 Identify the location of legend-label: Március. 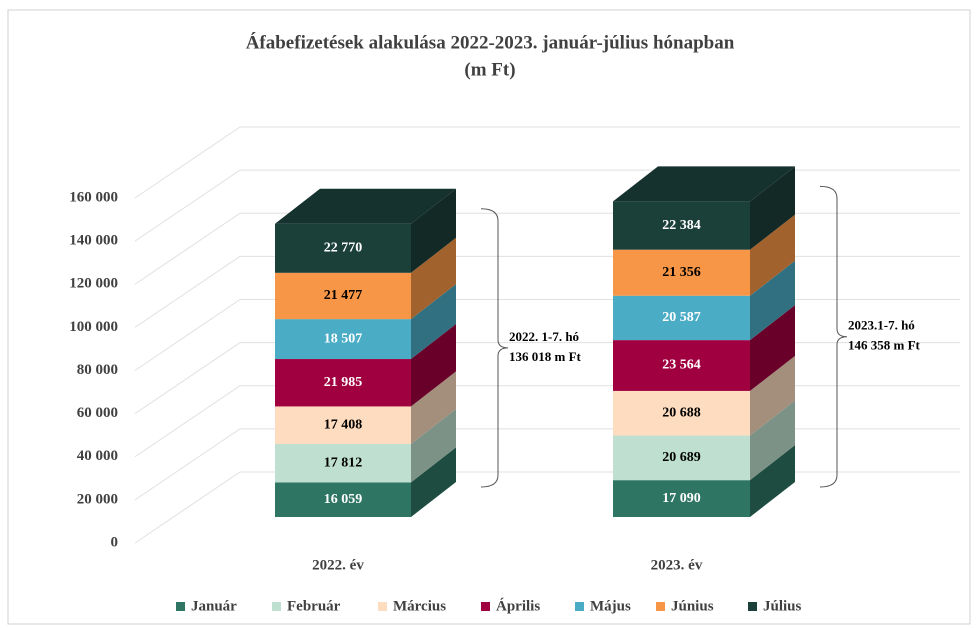
(419, 606).